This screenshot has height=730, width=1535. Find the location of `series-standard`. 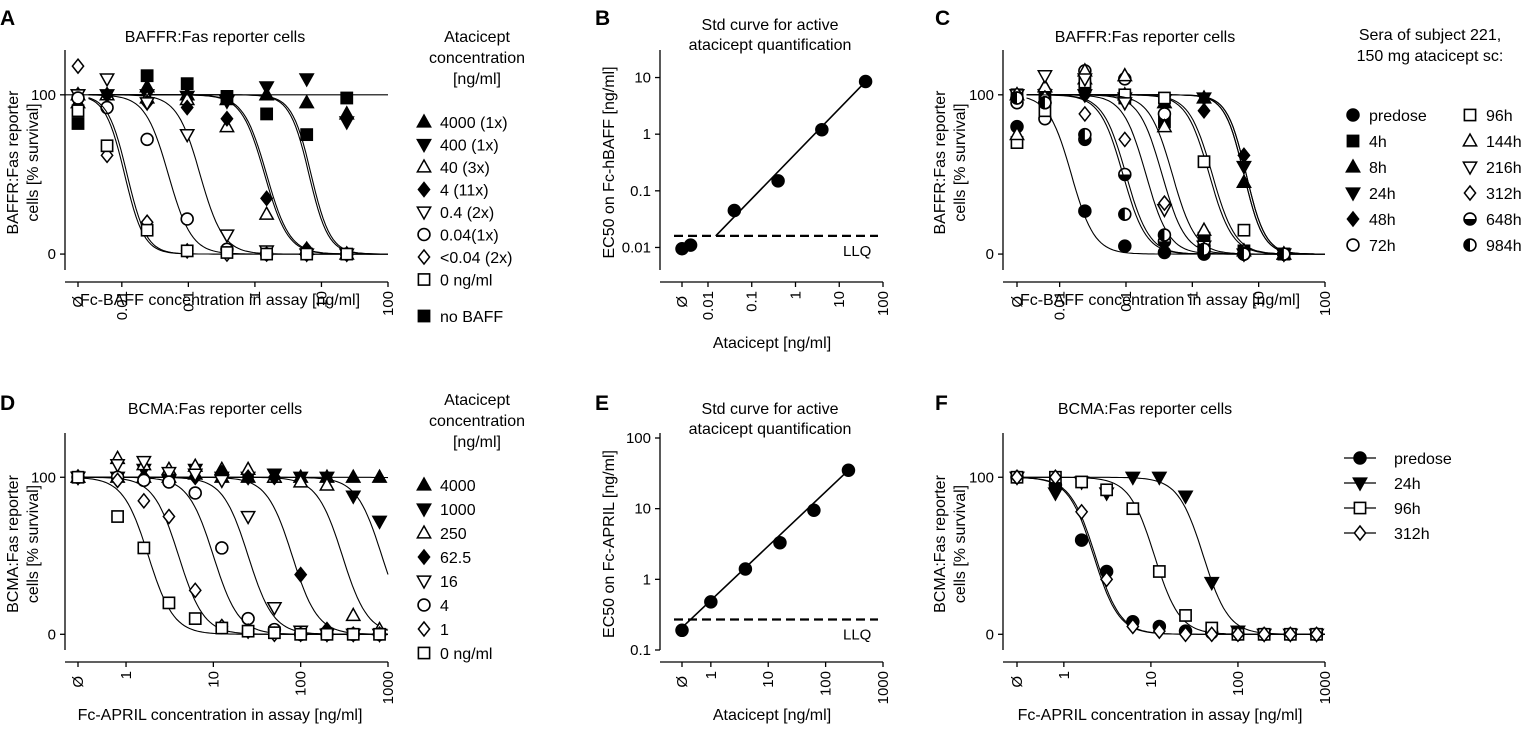

series-standard is located at coordinates (765, 550).